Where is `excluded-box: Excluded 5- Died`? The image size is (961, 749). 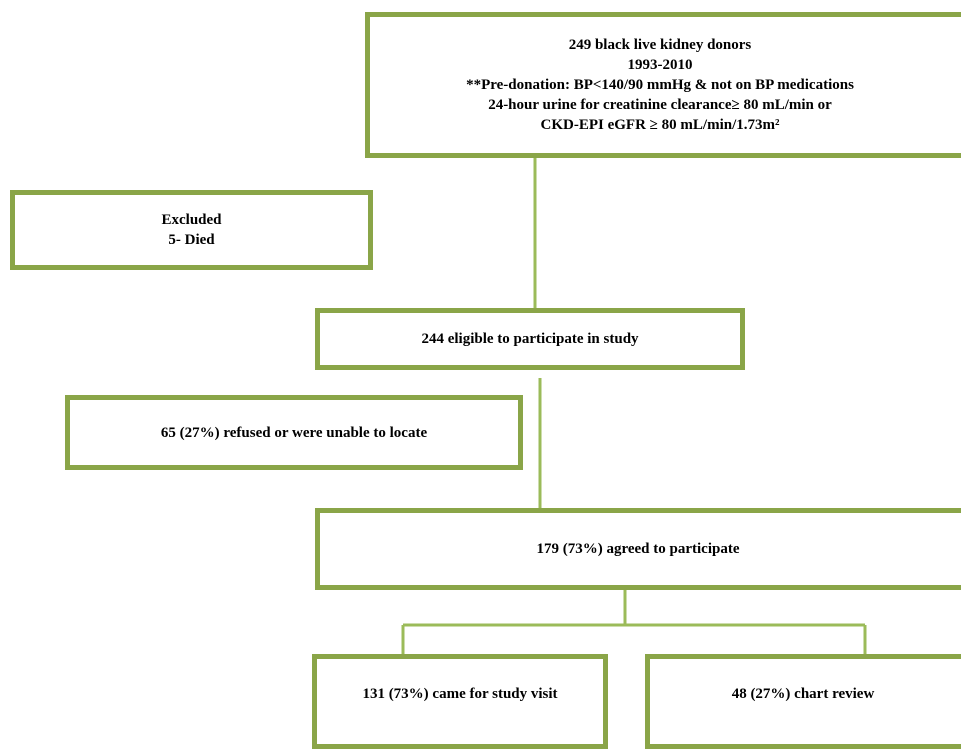 excluded-box: Excluded 5- Died is located at coordinates (191, 230).